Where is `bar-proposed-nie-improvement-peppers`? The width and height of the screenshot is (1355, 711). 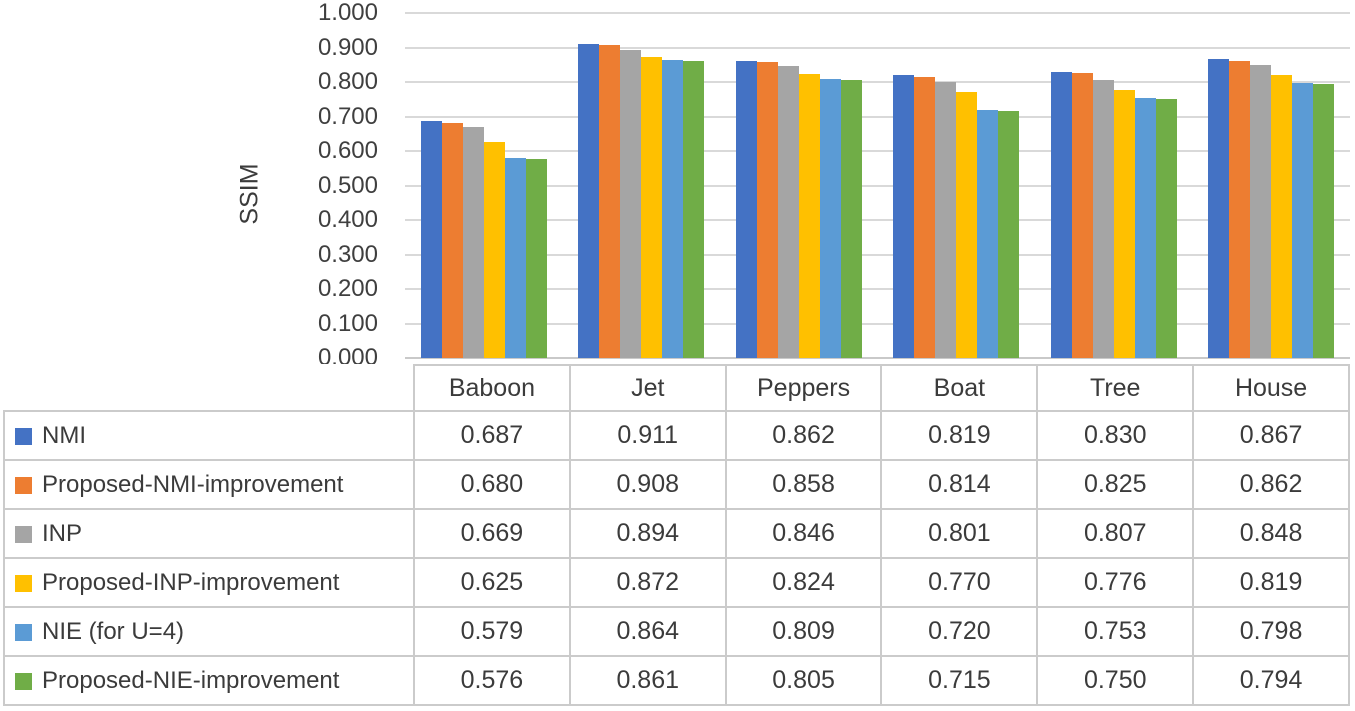 bar-proposed-nie-improvement-peppers is located at coordinates (851, 219).